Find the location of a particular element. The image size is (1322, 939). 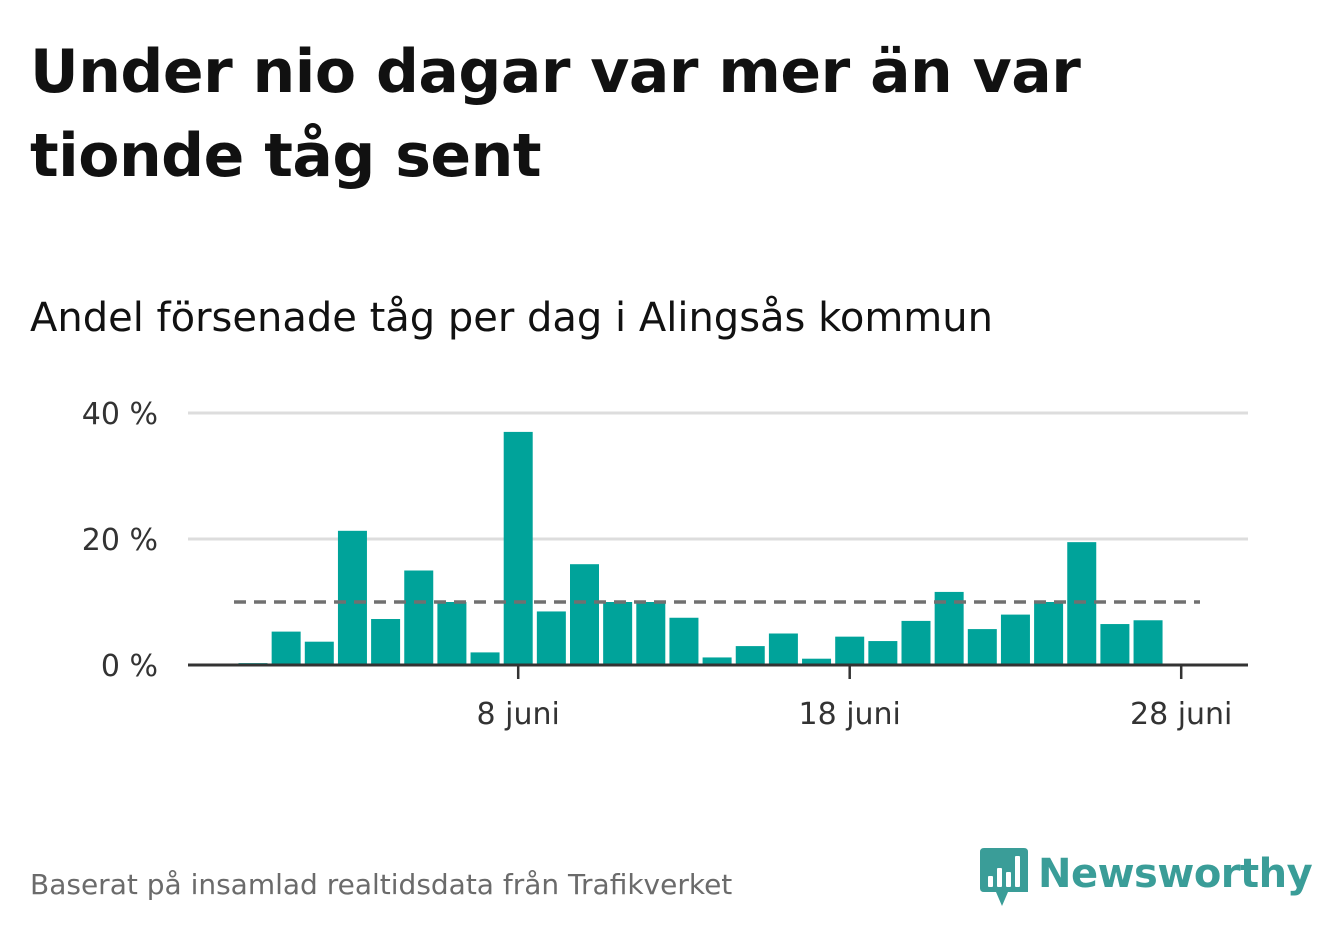

brand-logo: Newsworthy is located at coordinates (1146, 881).